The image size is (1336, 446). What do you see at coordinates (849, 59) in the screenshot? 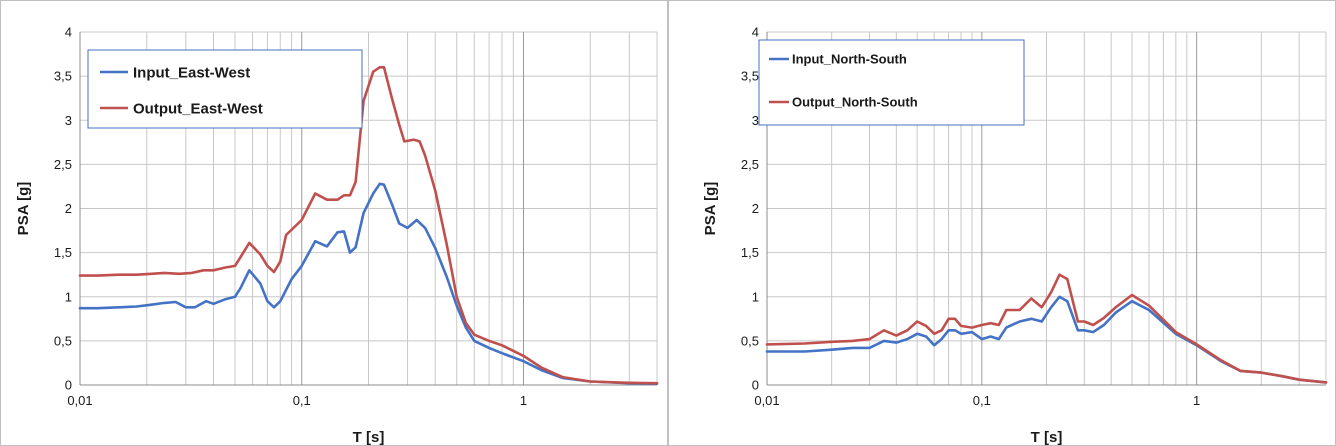
I see `legend-label: Input_North-South` at bounding box center [849, 59].